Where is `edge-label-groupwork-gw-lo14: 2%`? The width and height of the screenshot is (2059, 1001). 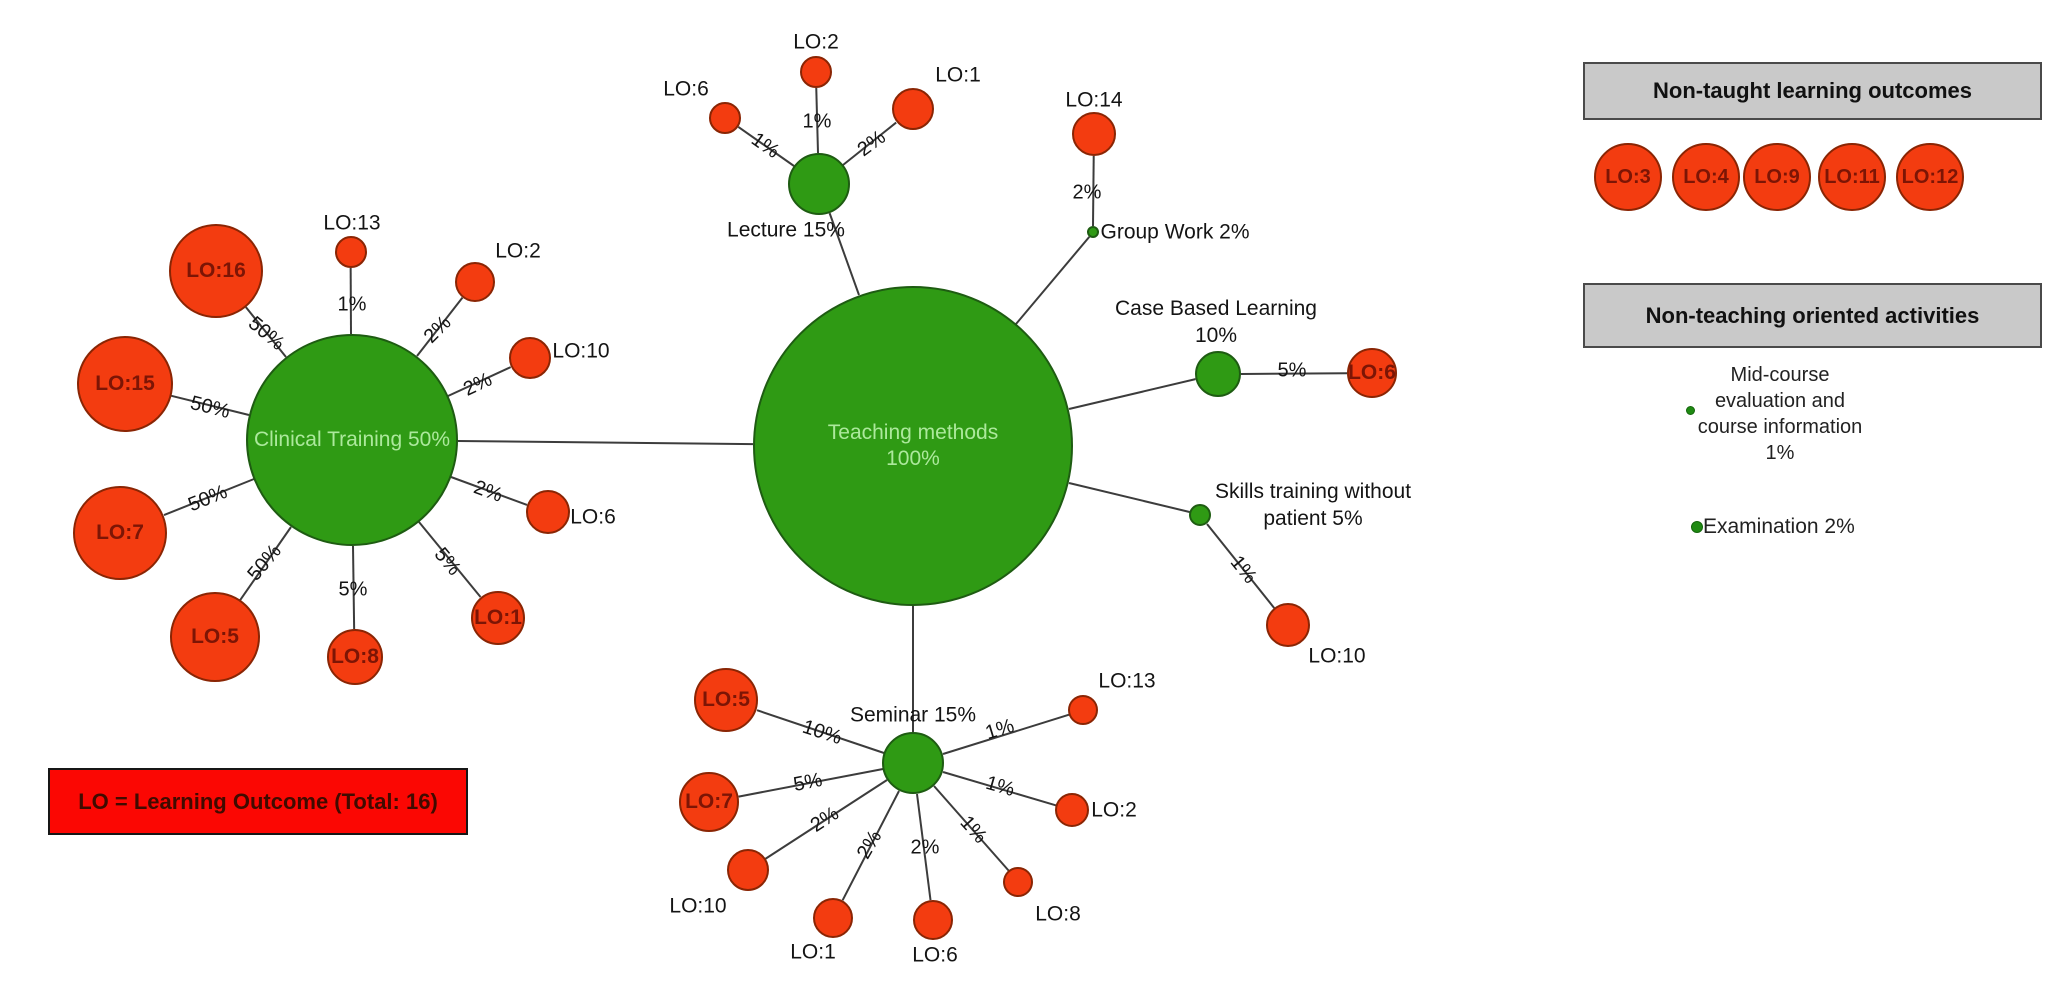 edge-label-groupwork-gw-lo14: 2% is located at coordinates (1087, 192).